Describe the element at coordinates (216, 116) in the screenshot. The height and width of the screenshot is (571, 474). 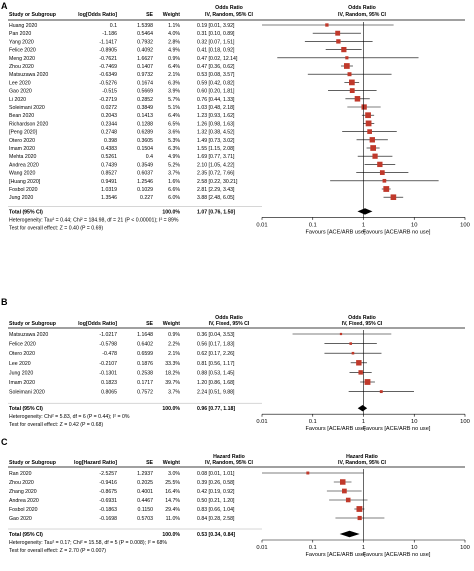
I see `ci-value: 1.23 [0.93, 1.62]` at that location.